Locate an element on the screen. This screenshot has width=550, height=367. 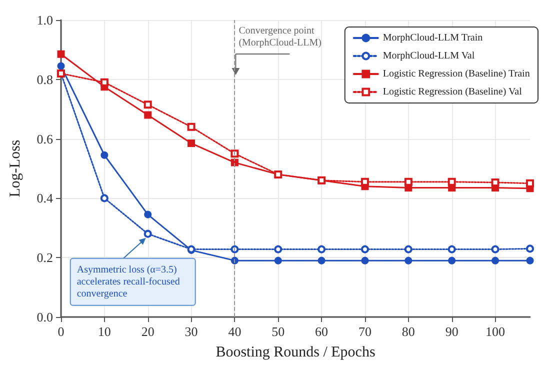
legend-label: Logistic Regression (Baseline) Val is located at coordinates (452, 92).